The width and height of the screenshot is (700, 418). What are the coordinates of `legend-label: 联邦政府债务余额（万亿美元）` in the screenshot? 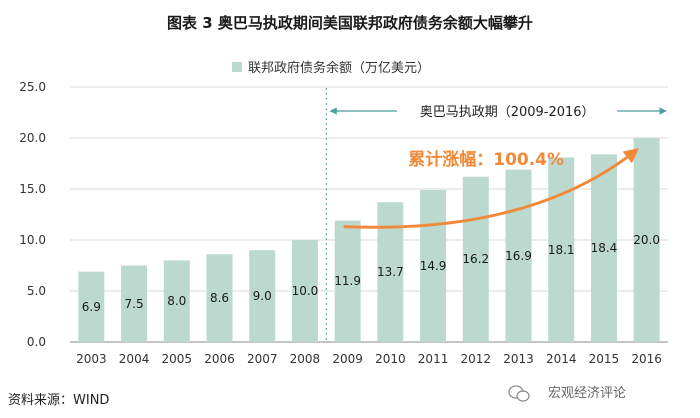 It's located at (339, 68).